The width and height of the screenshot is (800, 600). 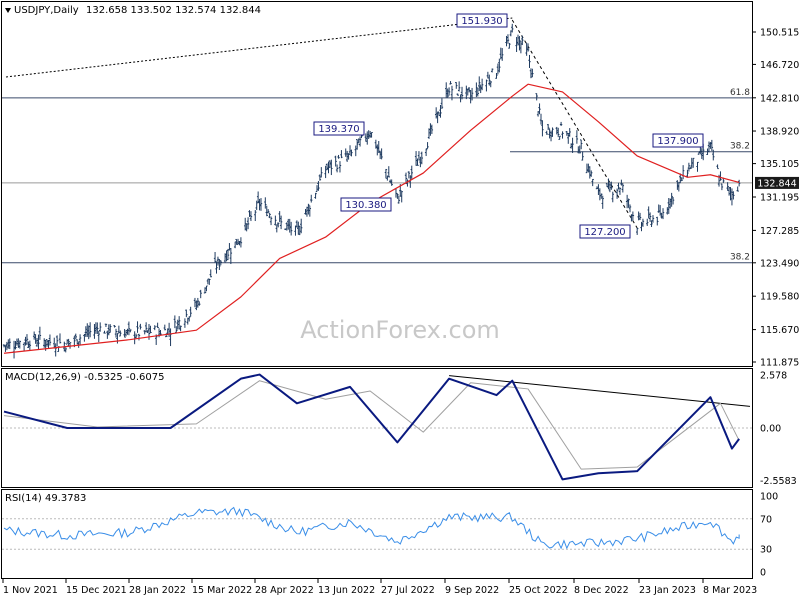 What do you see at coordinates (769, 497) in the screenshot?
I see `rsi-tick-label: 100` at bounding box center [769, 497].